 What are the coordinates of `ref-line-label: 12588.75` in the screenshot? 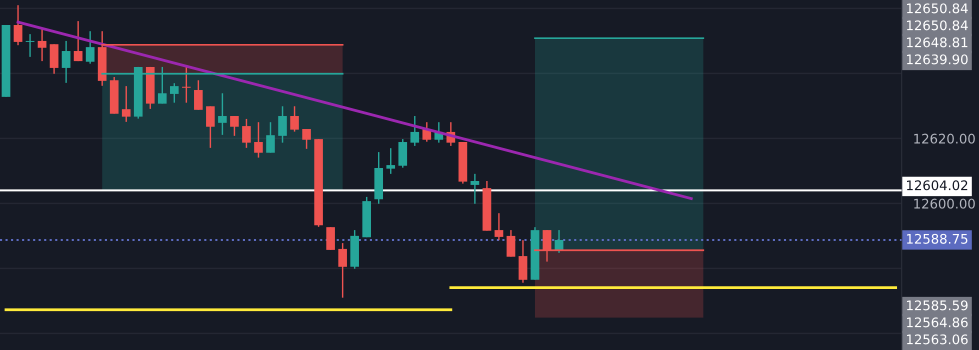 It's located at (937, 239).